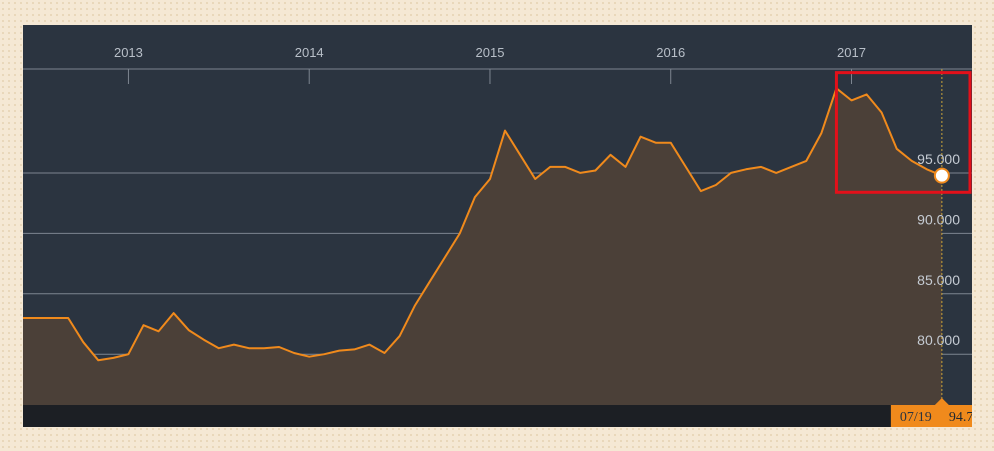 This screenshot has height=451, width=994. I want to click on readout-box, so click(931, 416).